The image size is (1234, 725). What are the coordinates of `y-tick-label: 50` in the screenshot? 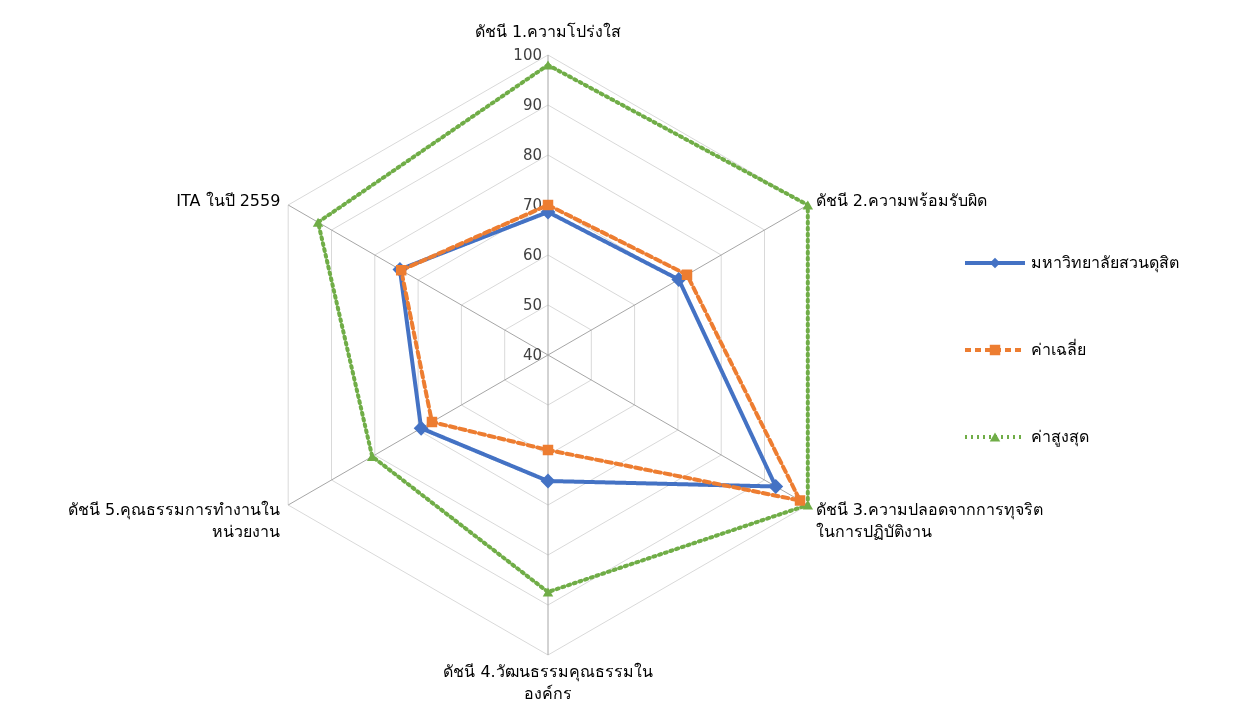 It's located at (532, 305).